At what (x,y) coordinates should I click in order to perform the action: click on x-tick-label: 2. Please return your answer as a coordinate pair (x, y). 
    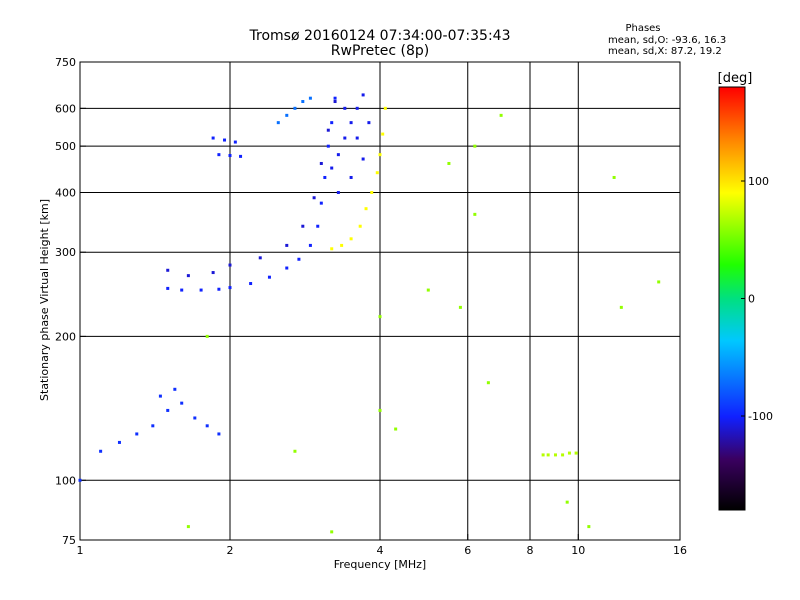
    Looking at the image, I should click on (230, 550).